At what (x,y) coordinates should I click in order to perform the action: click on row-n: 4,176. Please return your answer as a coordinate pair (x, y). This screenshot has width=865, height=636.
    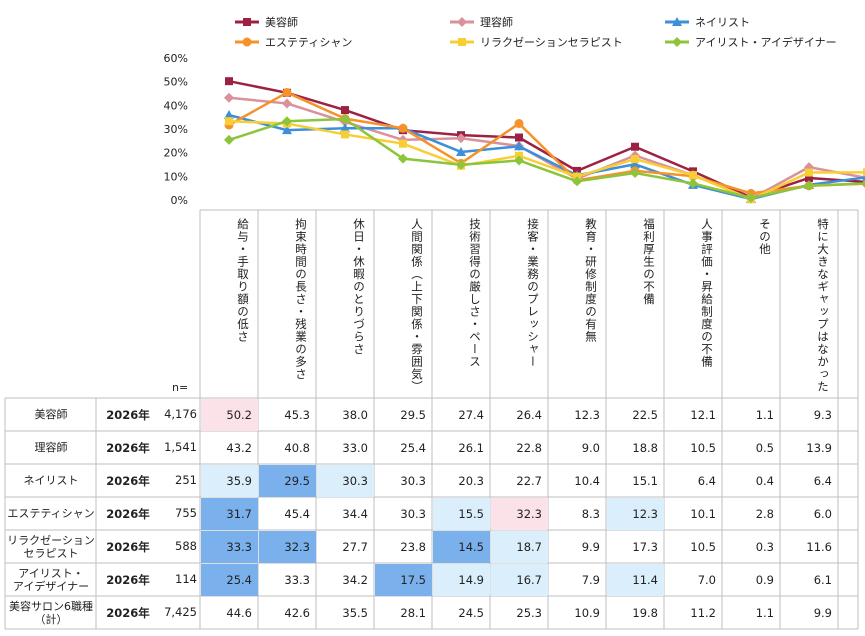
    Looking at the image, I should click on (180, 413).